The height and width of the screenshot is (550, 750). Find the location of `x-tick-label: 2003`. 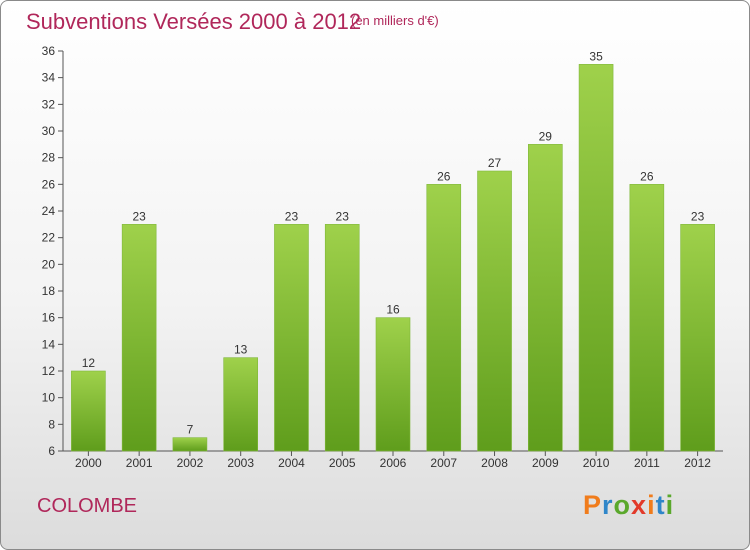

x-tick-label: 2003 is located at coordinates (240, 463).